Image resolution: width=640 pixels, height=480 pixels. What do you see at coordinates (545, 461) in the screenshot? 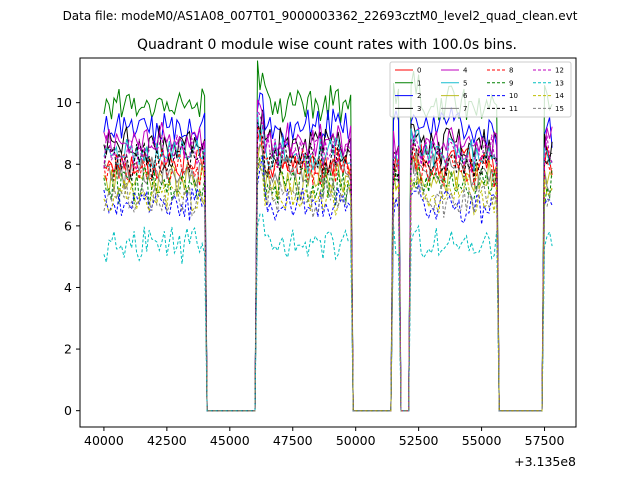
I see `x-offset-label: +3.135e8` at bounding box center [545, 461].